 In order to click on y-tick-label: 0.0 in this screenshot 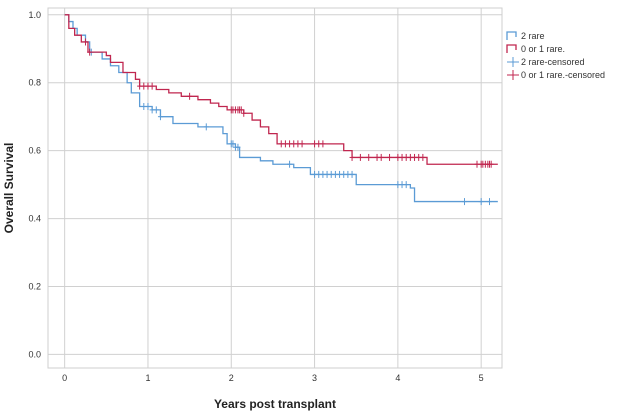, I will do `click(34, 354)`.